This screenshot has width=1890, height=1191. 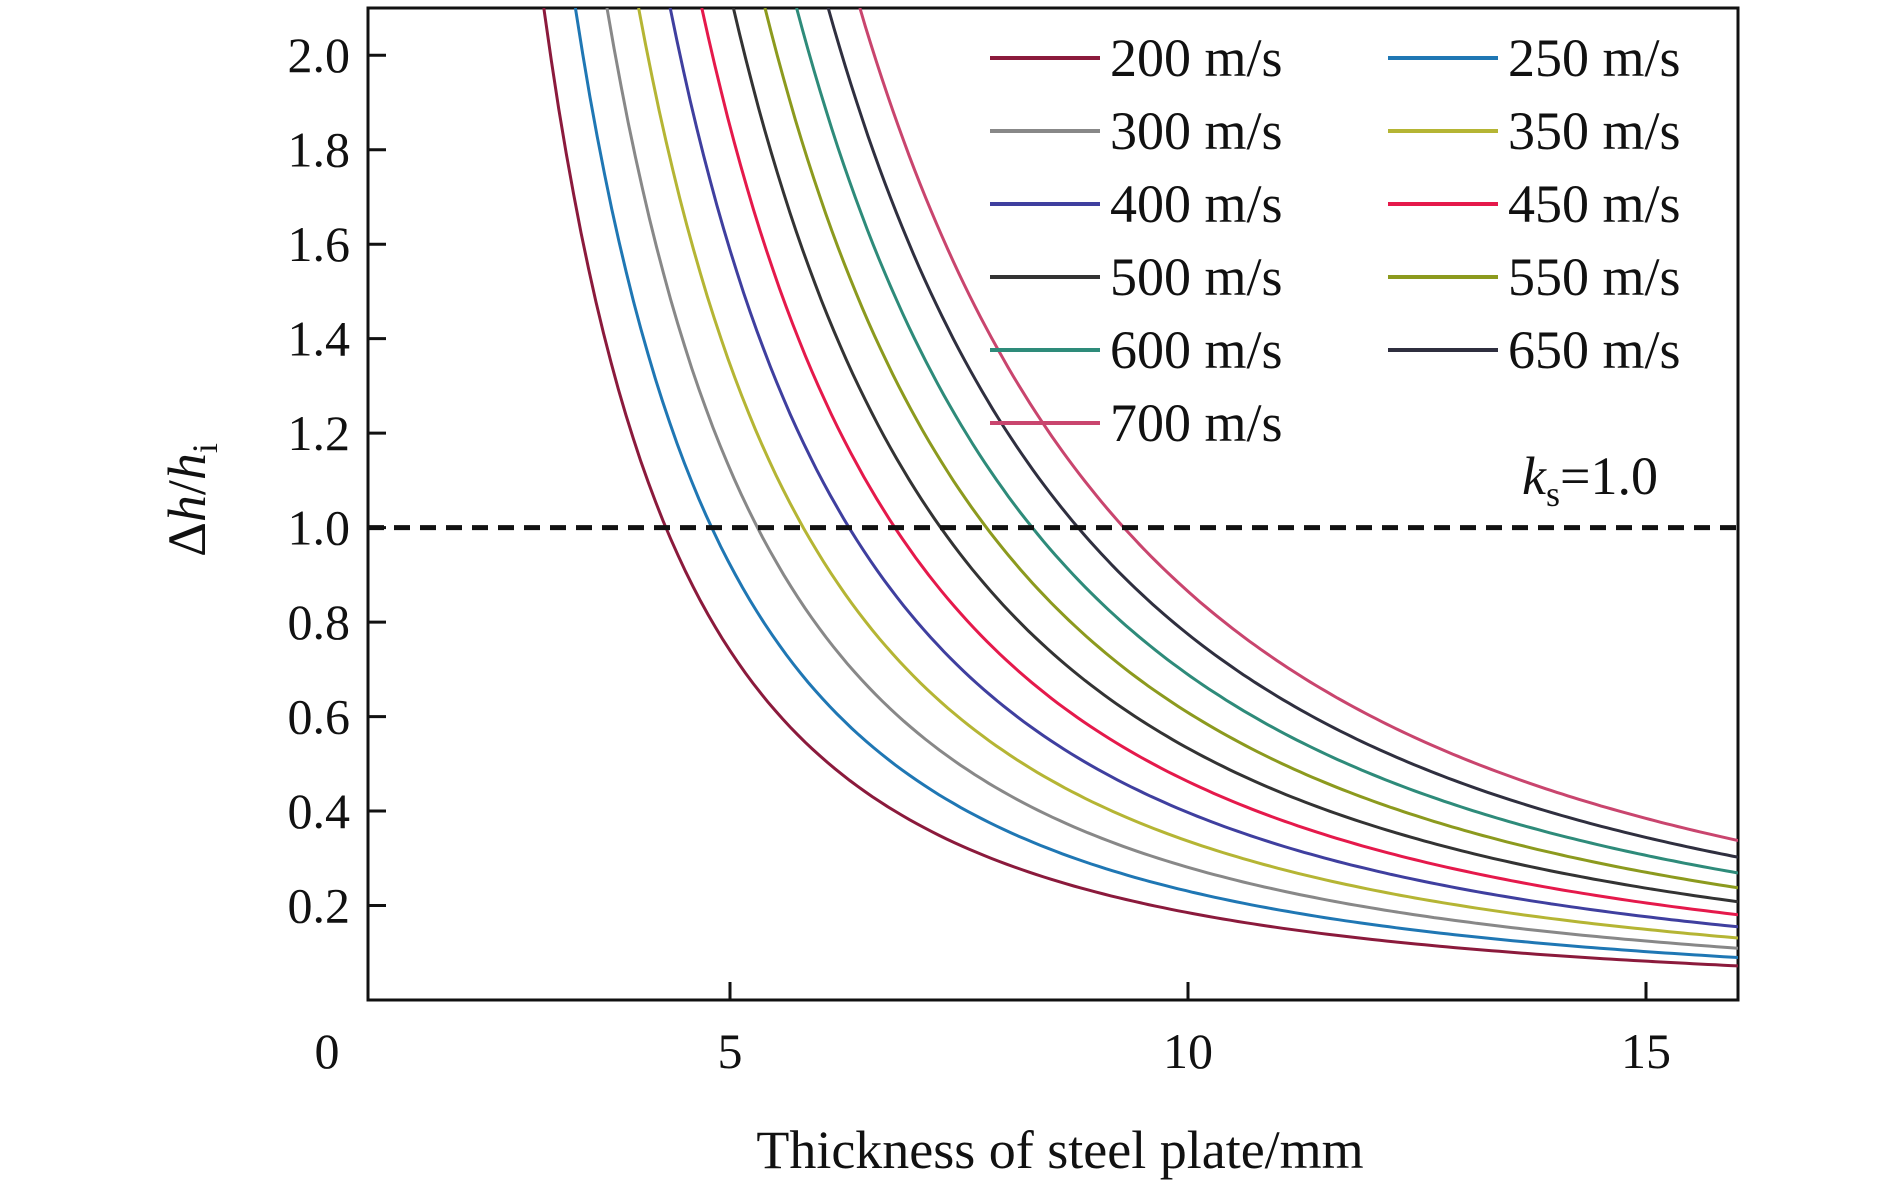 What do you see at coordinates (319, 339) in the screenshot?
I see `y-tick-label: 1.4` at bounding box center [319, 339].